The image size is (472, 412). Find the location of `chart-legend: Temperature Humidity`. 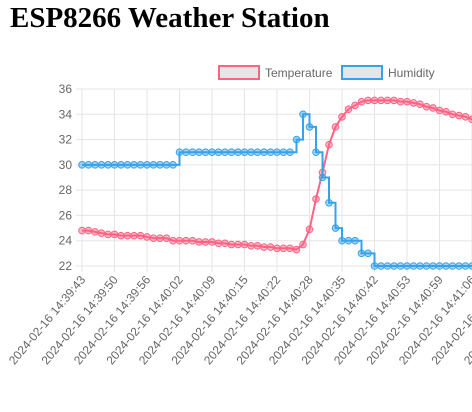

chart-legend: Temperature Humidity is located at coordinates (326, 72).